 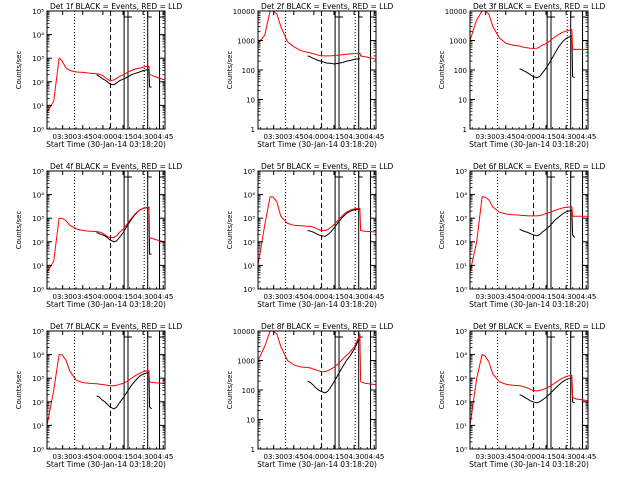 I want to click on panel-title: Det 1f BLACK = Events, RED = LLD, so click(x=116, y=6).